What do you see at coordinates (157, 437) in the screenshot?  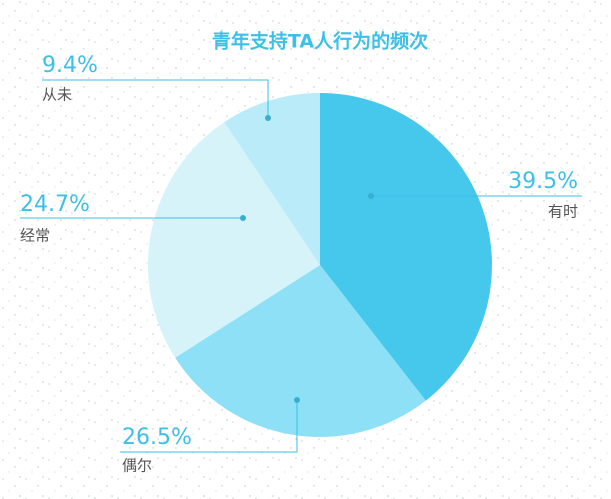 I see `value-label: 26.5%` at bounding box center [157, 437].